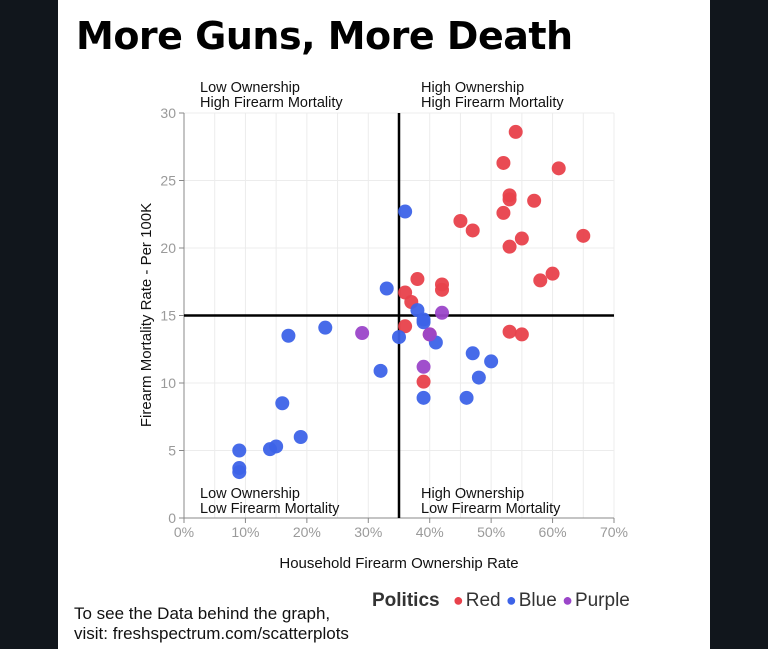 The image size is (768, 649). What do you see at coordinates (168, 383) in the screenshot?
I see `y-tick-label: 10` at bounding box center [168, 383].